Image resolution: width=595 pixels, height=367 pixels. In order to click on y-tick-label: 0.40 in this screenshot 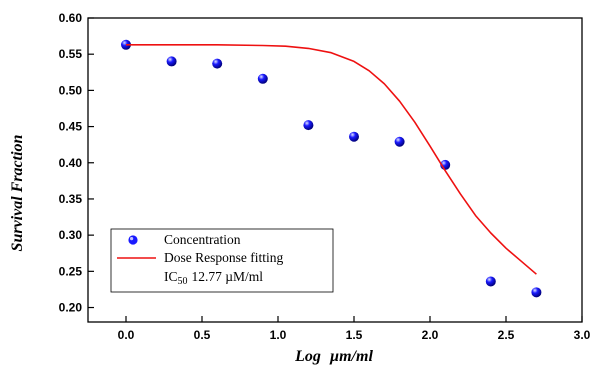, I will do `click(71, 163)`.